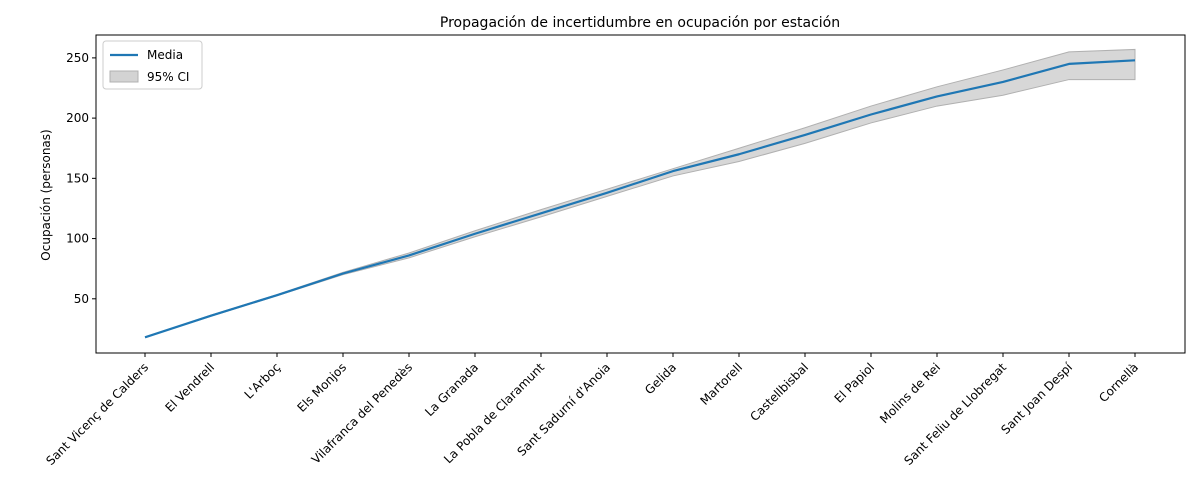 The width and height of the screenshot is (1200, 500). Describe the element at coordinates (152, 65) in the screenshot. I see `legend: Media 95% CI` at that location.